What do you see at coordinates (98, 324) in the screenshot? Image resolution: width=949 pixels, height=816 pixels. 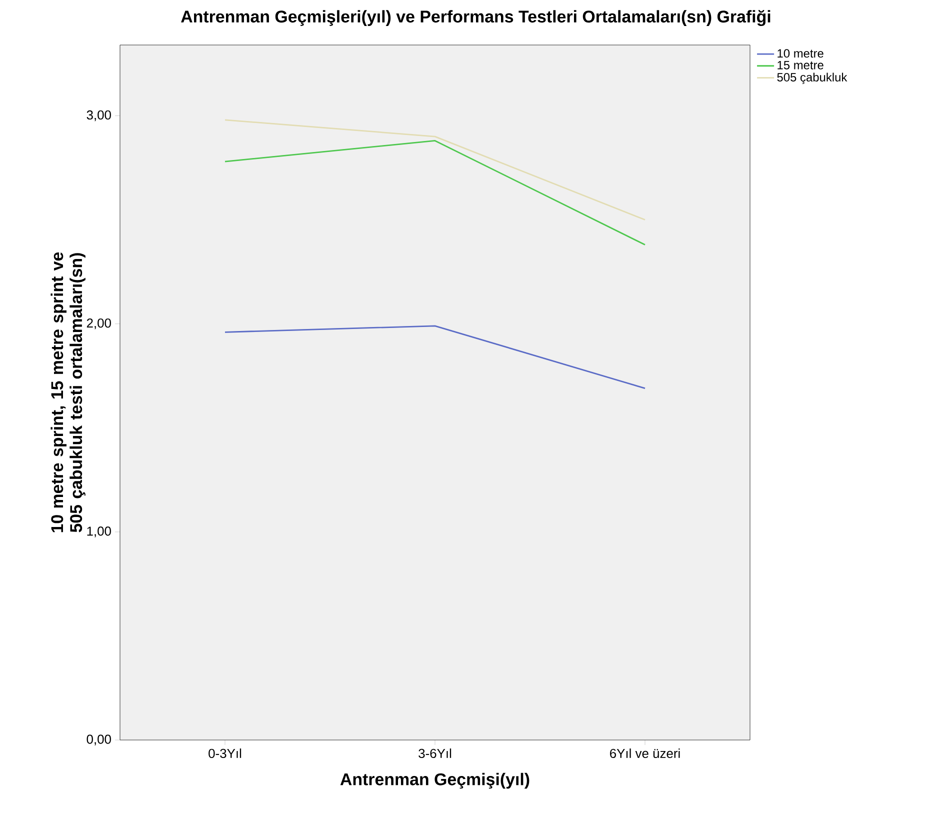 I see `y-tick-label: 2,00` at bounding box center [98, 324].